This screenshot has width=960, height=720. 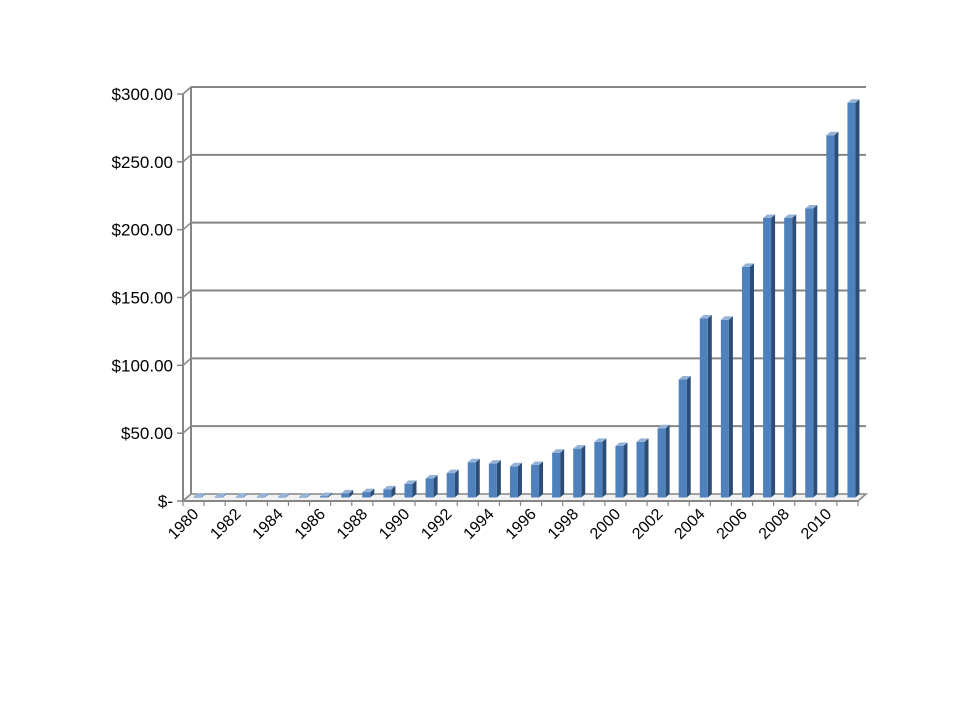 What do you see at coordinates (389, 491) in the screenshot?
I see `bar-1989` at bounding box center [389, 491].